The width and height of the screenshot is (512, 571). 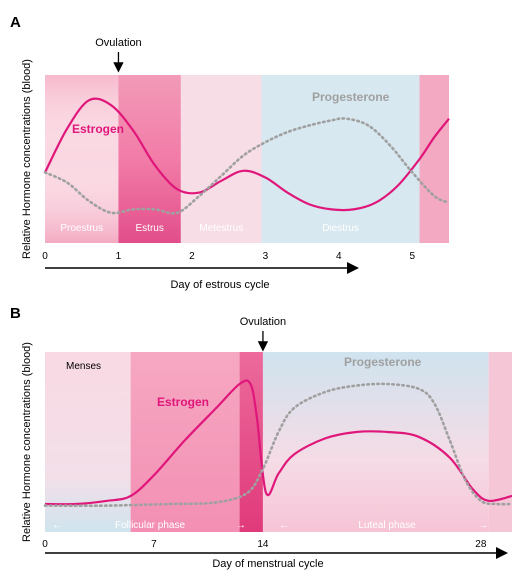 I want to click on x-axis-title-a: Day of estrous cycle, so click(x=219, y=285).